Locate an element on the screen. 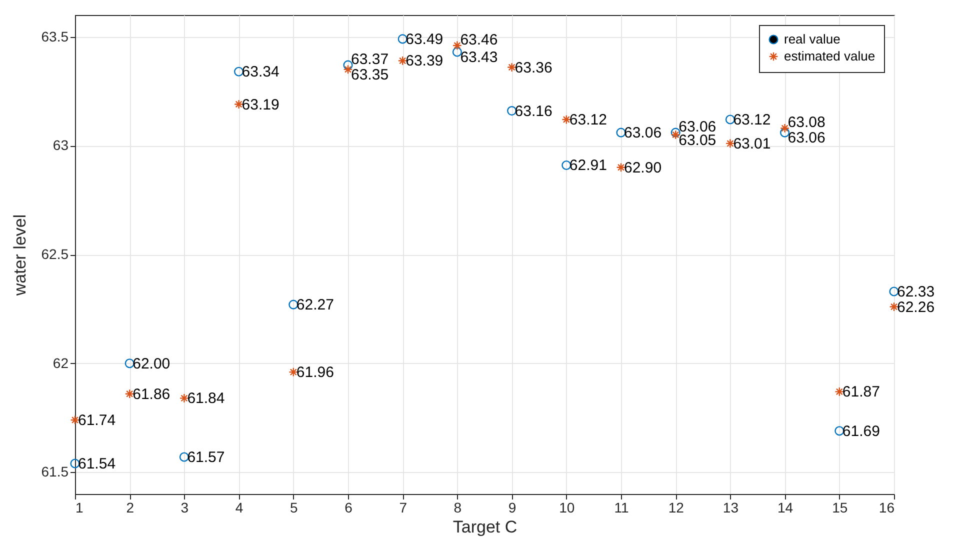  data-label: 63.08 is located at coordinates (807, 123).